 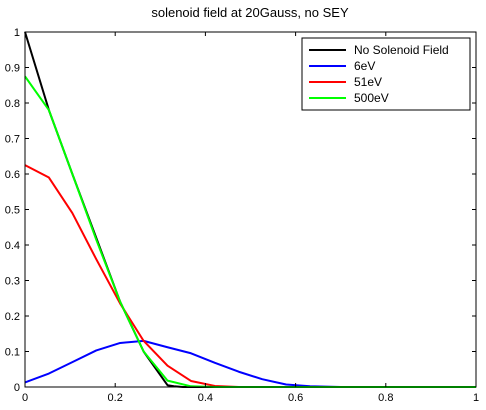 I want to click on x-tick-label: 1, so click(x=476, y=398).